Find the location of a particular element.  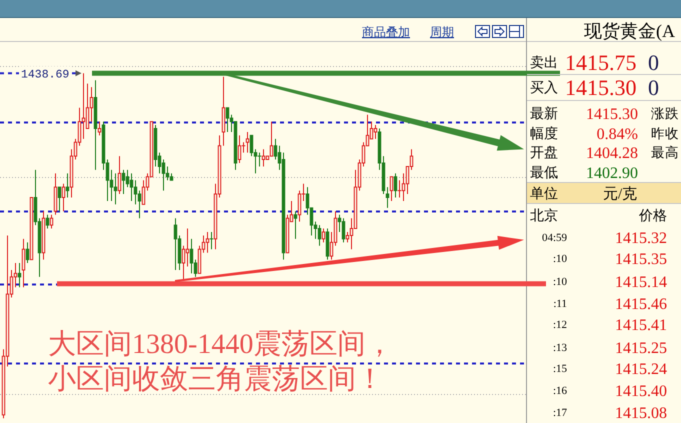

annotation: 1438.69 is located at coordinates (45, 75).